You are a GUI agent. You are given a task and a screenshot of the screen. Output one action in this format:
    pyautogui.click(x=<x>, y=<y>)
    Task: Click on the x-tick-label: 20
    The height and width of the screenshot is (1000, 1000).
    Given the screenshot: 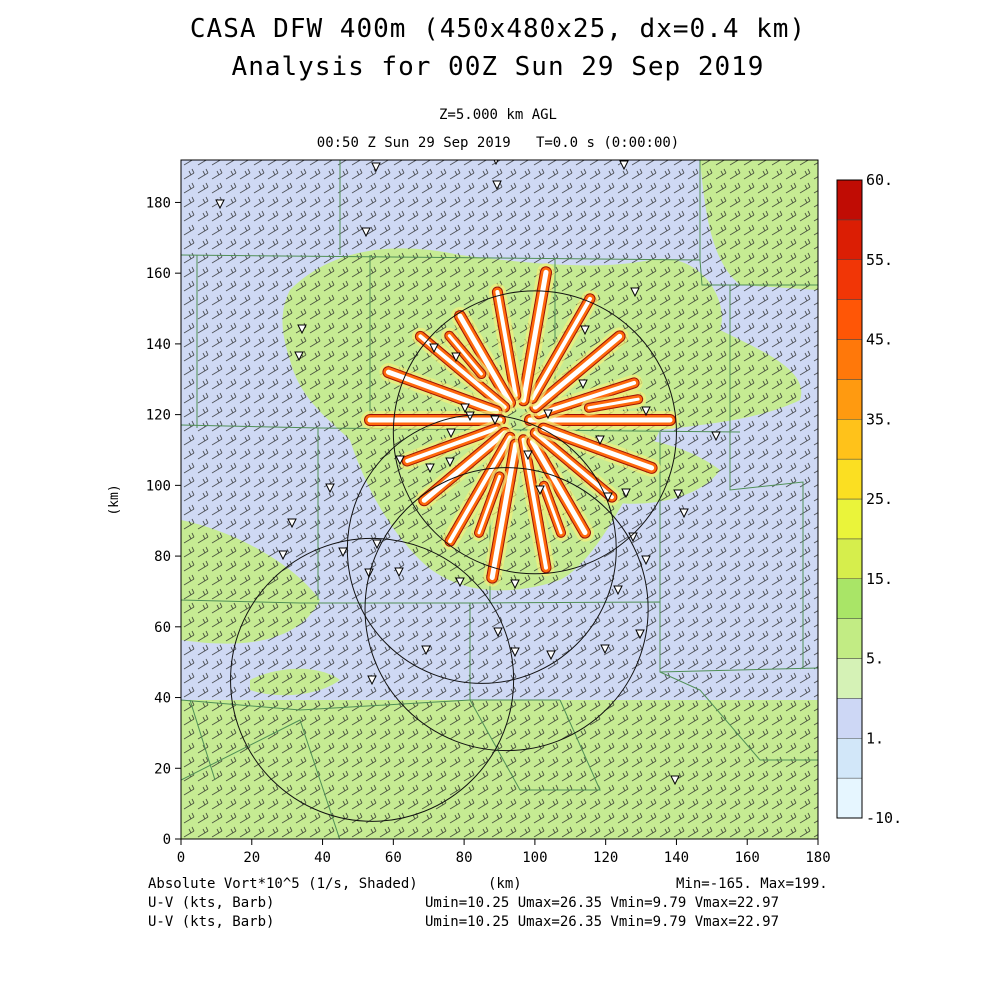 What is the action you would take?
    pyautogui.click(x=251, y=858)
    